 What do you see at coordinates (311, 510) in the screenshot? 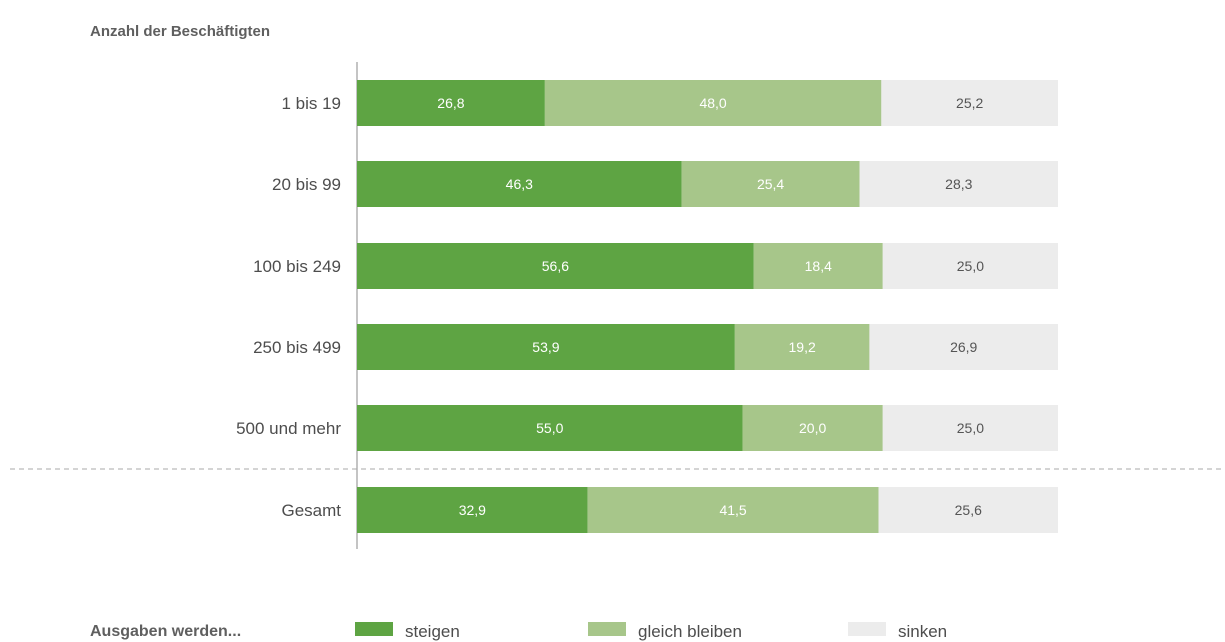
I see `category-label: Gesamt` at bounding box center [311, 510].